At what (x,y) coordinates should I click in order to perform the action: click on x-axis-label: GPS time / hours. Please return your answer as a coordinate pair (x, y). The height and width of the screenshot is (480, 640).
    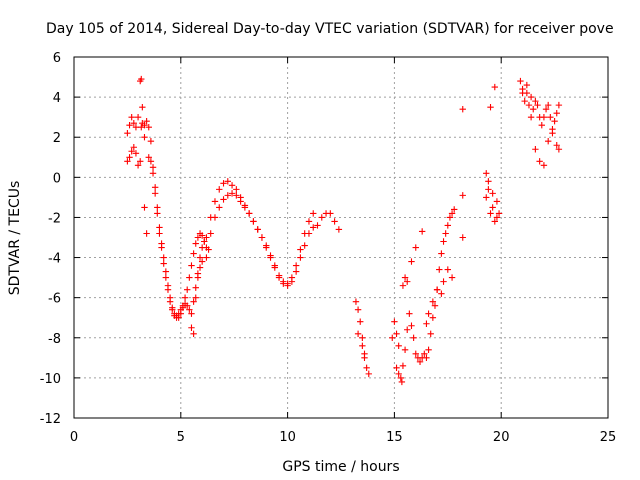
    Looking at the image, I should click on (340, 467).